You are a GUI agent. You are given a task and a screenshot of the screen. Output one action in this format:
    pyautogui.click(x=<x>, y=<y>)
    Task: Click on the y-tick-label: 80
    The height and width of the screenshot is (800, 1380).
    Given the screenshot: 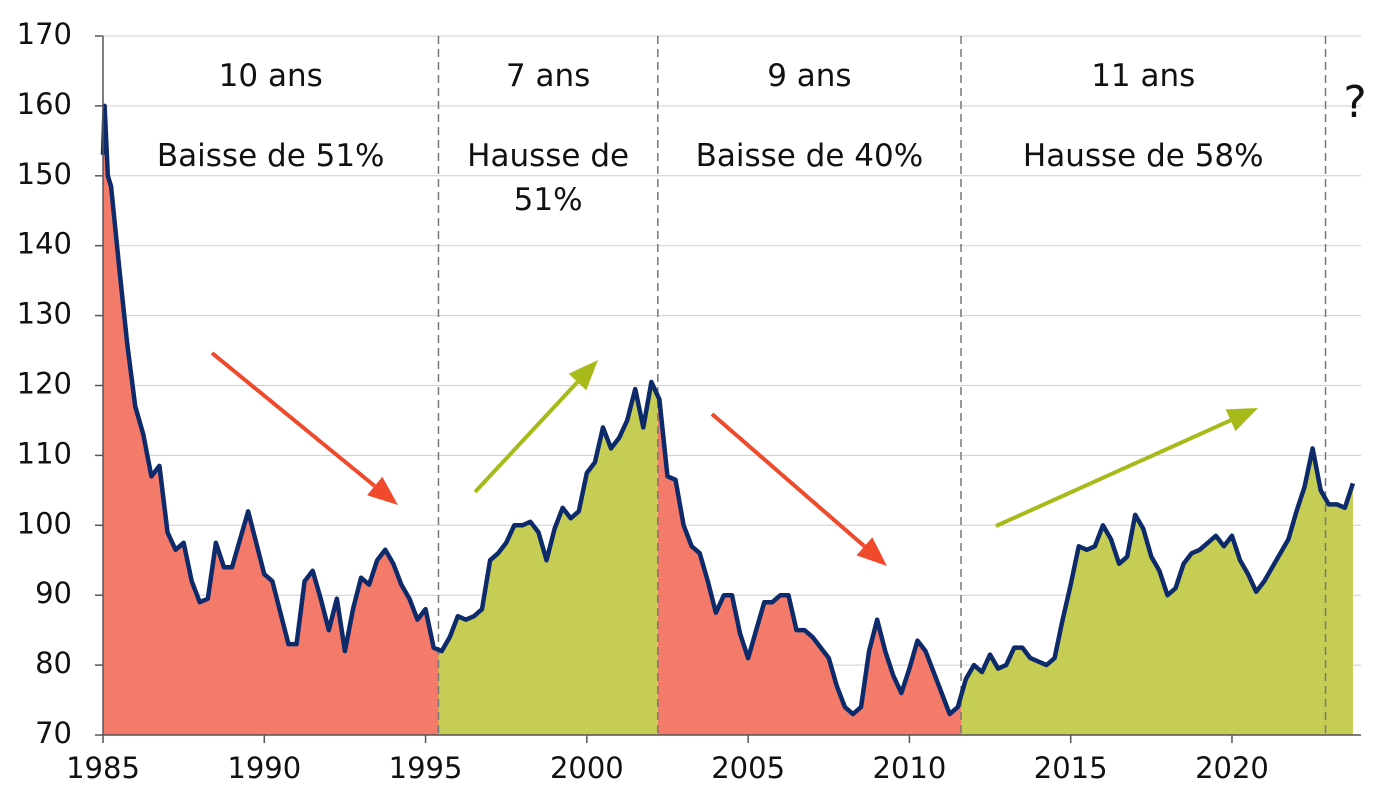 What is the action you would take?
    pyautogui.click(x=53, y=663)
    